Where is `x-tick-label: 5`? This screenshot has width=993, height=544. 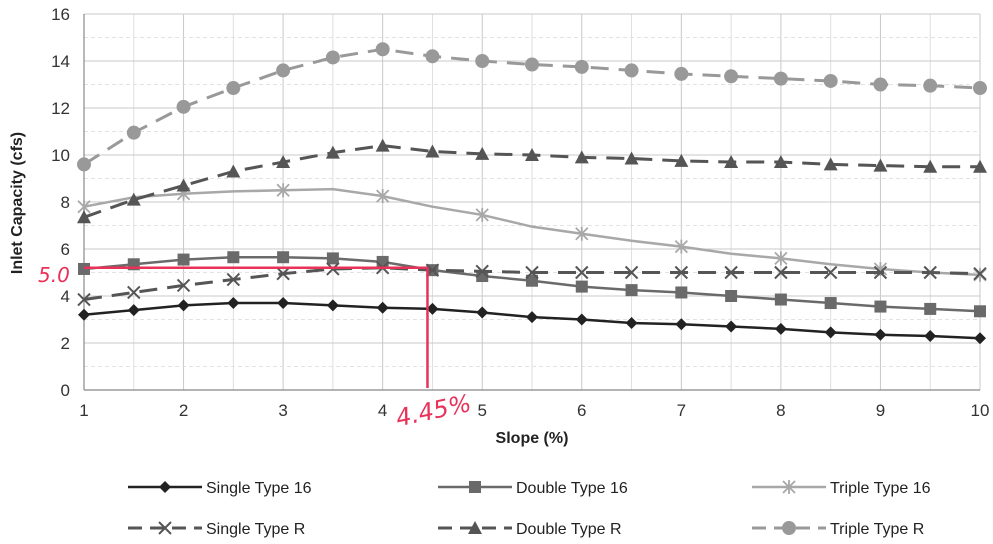 x-tick-label: 5 is located at coordinates (481, 410).